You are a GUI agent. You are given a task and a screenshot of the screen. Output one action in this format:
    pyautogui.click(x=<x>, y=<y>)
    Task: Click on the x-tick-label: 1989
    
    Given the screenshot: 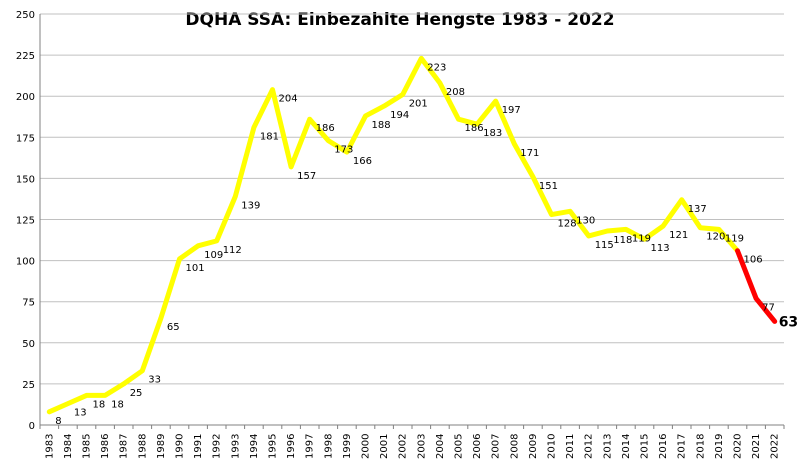 What is the action you would take?
    pyautogui.click(x=161, y=446)
    